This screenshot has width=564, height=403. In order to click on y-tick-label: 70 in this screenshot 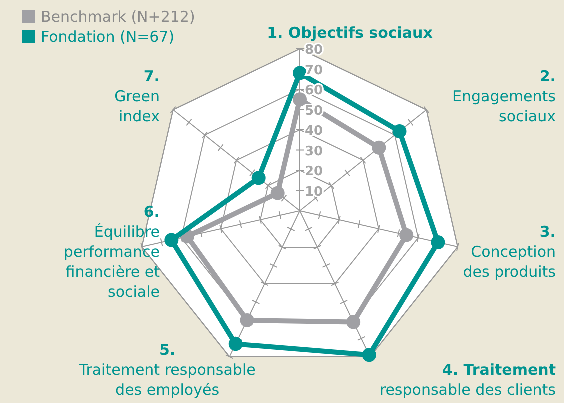, I will do `click(314, 70)`.